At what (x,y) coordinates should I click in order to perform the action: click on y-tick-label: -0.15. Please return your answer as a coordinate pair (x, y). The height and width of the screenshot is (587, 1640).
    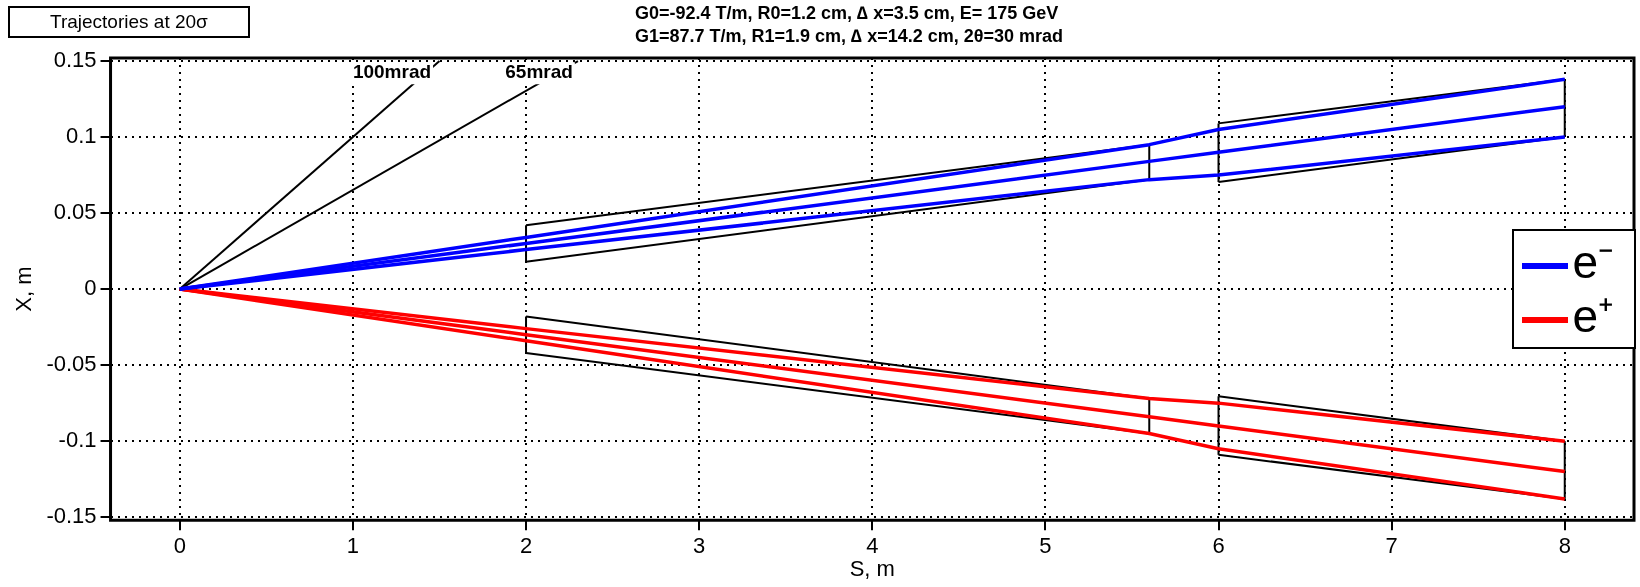
    Looking at the image, I should click on (71, 516).